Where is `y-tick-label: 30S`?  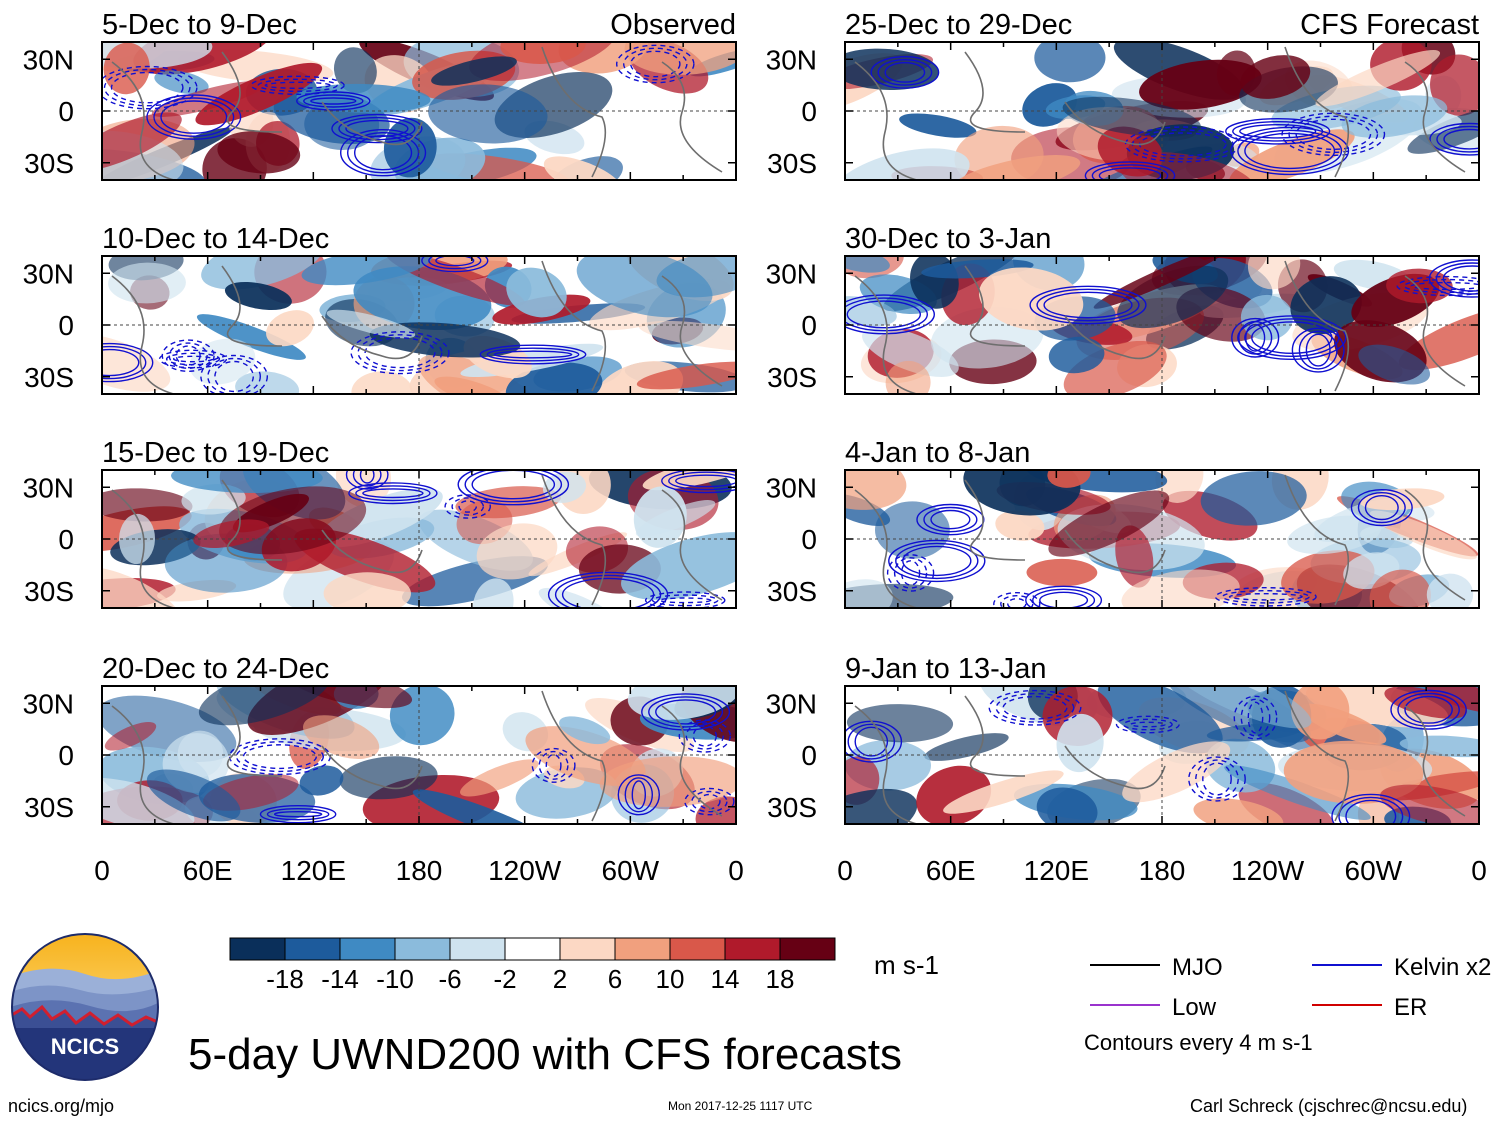
y-tick-label: 30S is located at coordinates (49, 377).